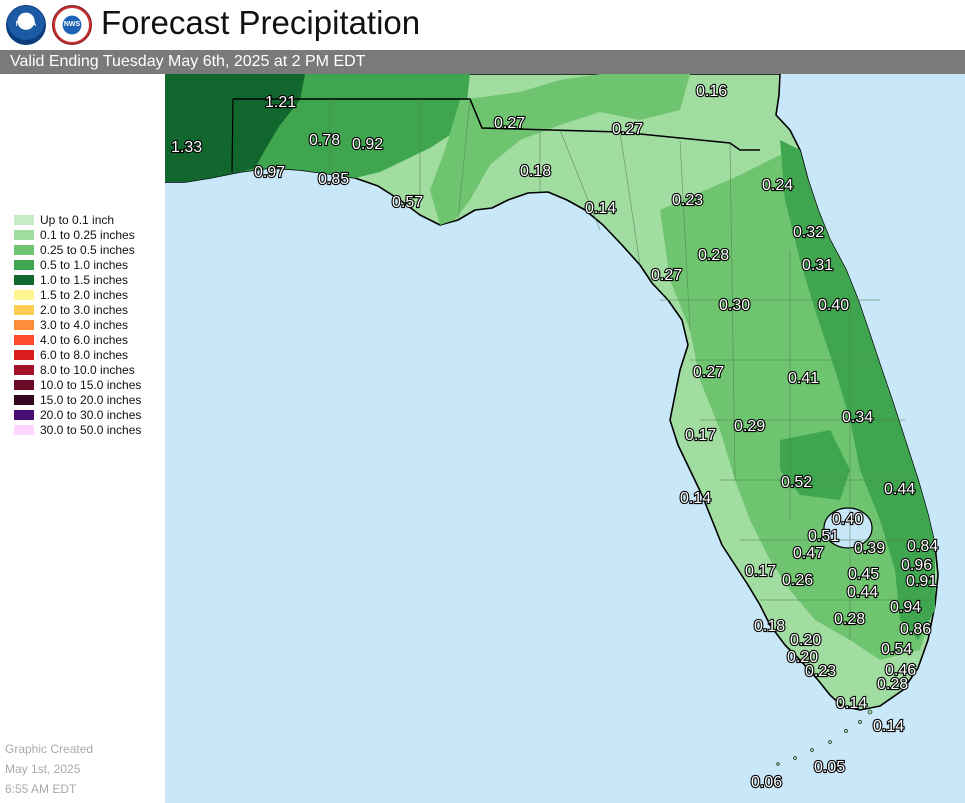  What do you see at coordinates (808, 553) in the screenshot?
I see `amount-label: 0.47` at bounding box center [808, 553].